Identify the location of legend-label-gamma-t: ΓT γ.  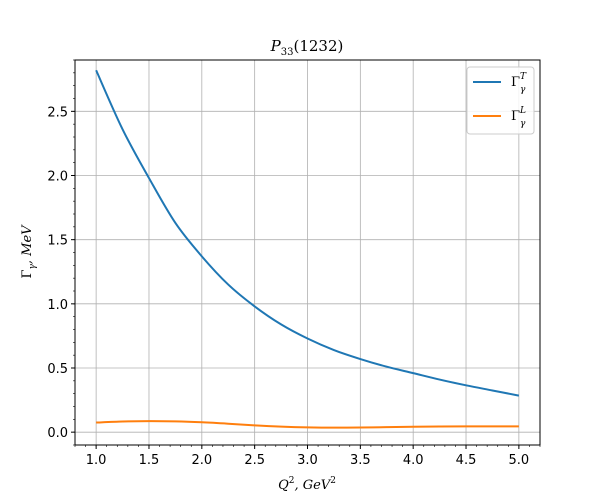
(519, 83).